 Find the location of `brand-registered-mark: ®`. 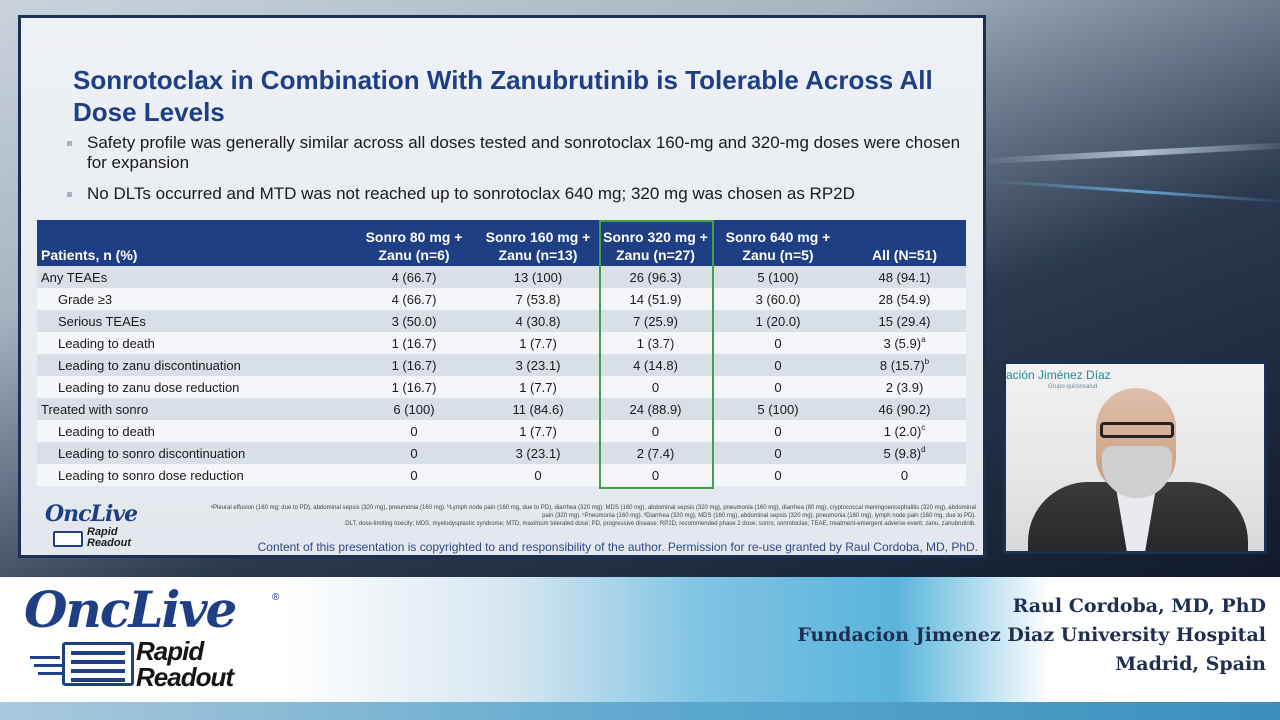

brand-registered-mark: ® is located at coordinates (276, 597).